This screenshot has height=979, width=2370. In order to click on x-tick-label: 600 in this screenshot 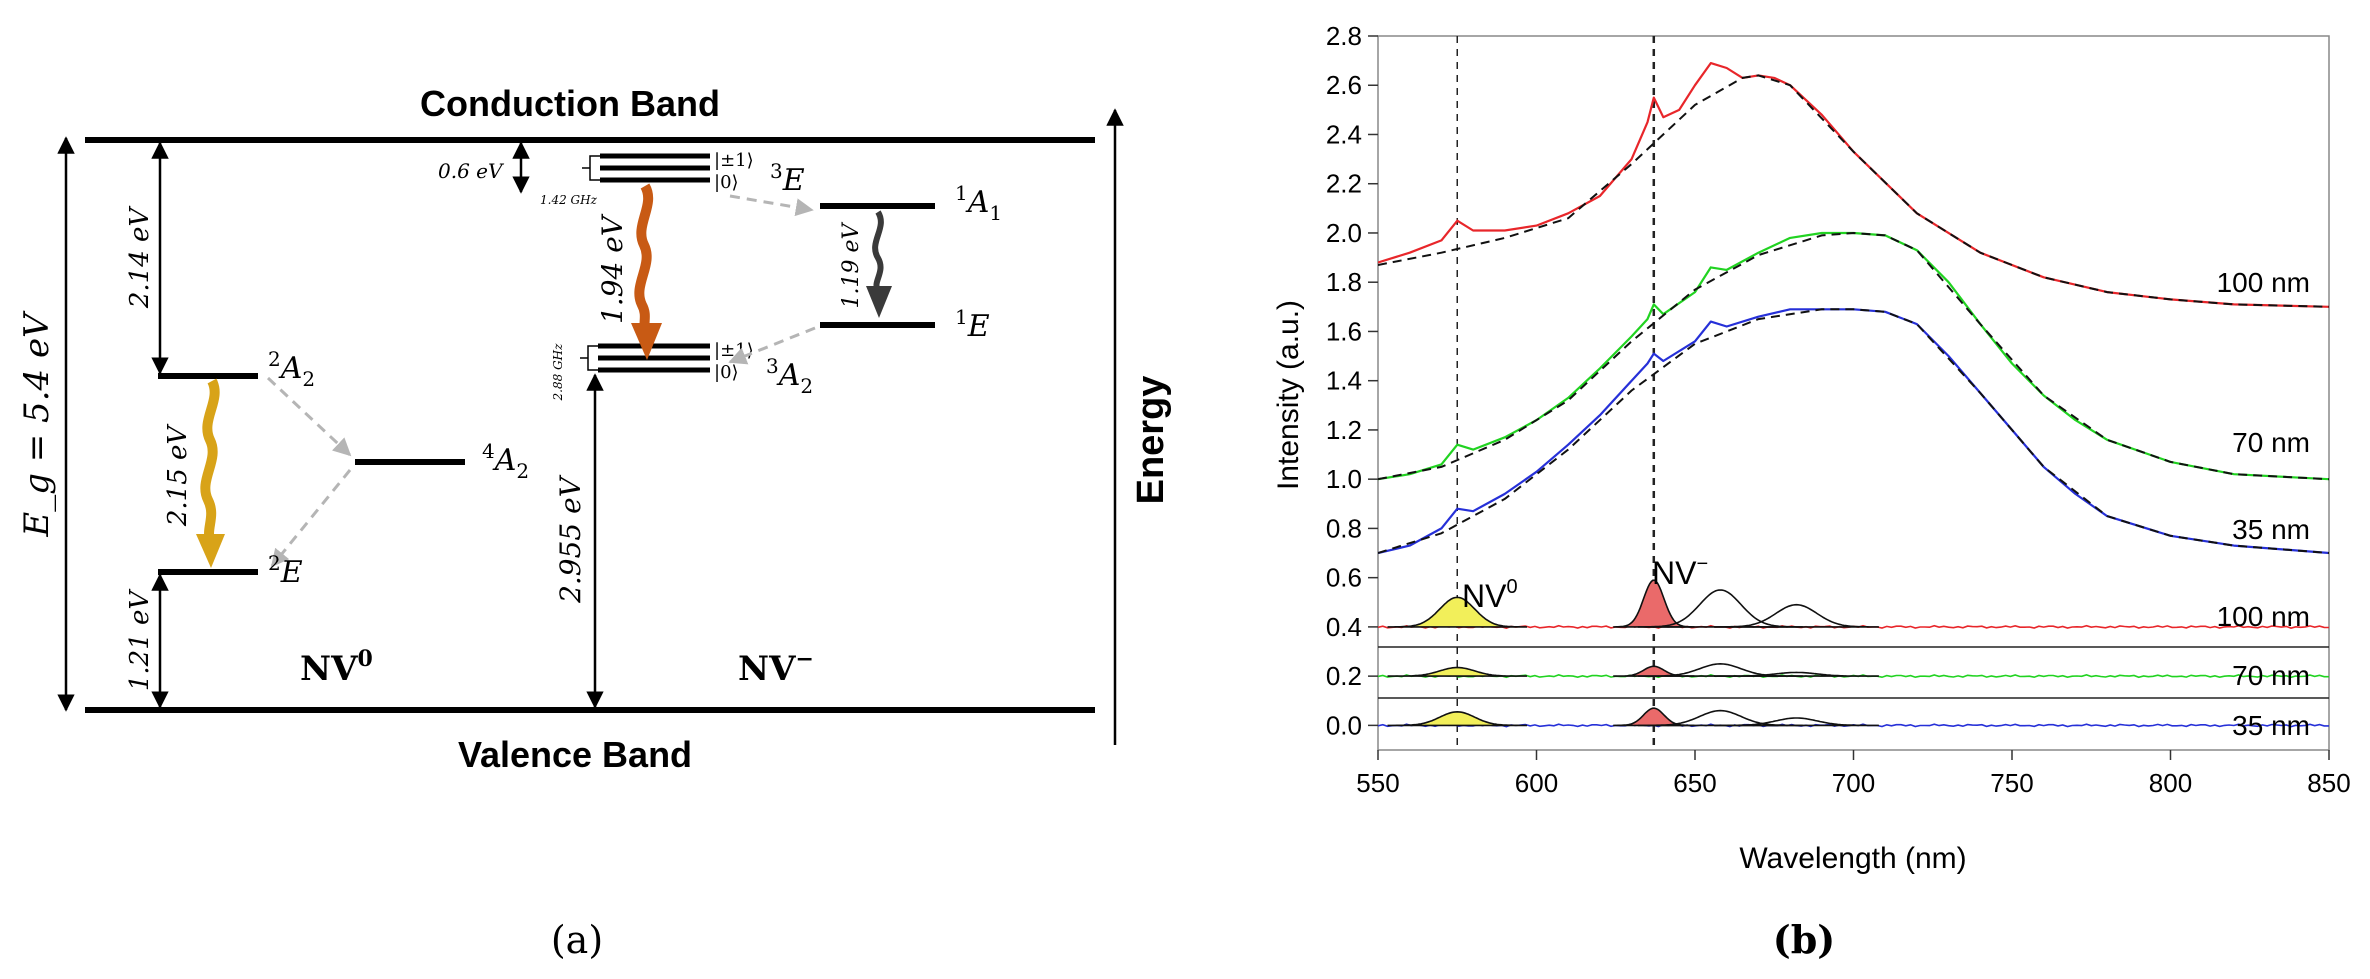, I will do `click(1536, 783)`.